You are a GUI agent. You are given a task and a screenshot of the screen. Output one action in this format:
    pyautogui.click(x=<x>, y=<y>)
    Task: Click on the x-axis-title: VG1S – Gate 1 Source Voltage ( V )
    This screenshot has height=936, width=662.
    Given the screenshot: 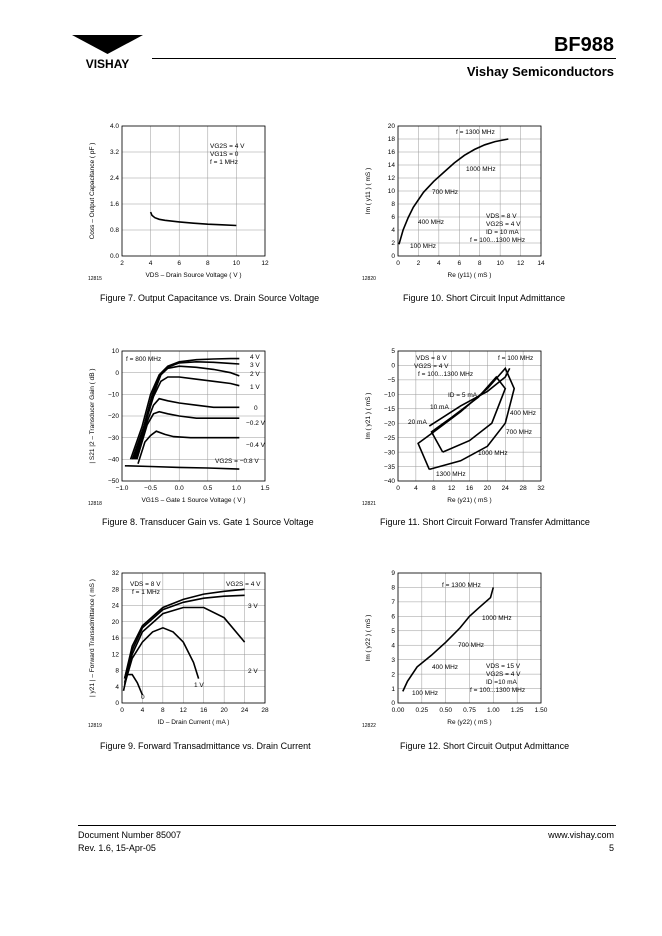 What is the action you would take?
    pyautogui.click(x=193, y=500)
    